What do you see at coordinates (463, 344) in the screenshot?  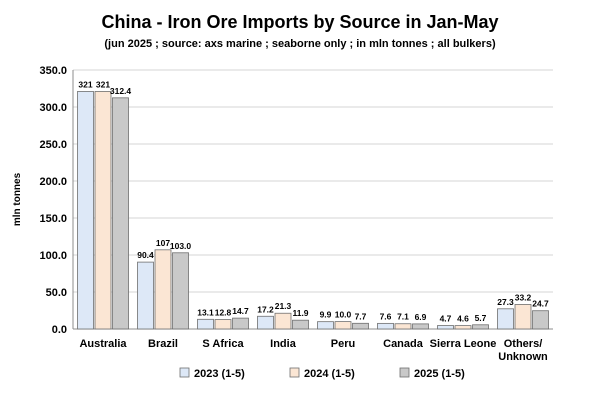 I see `x-tick-label: Sierra Leone` at bounding box center [463, 344].